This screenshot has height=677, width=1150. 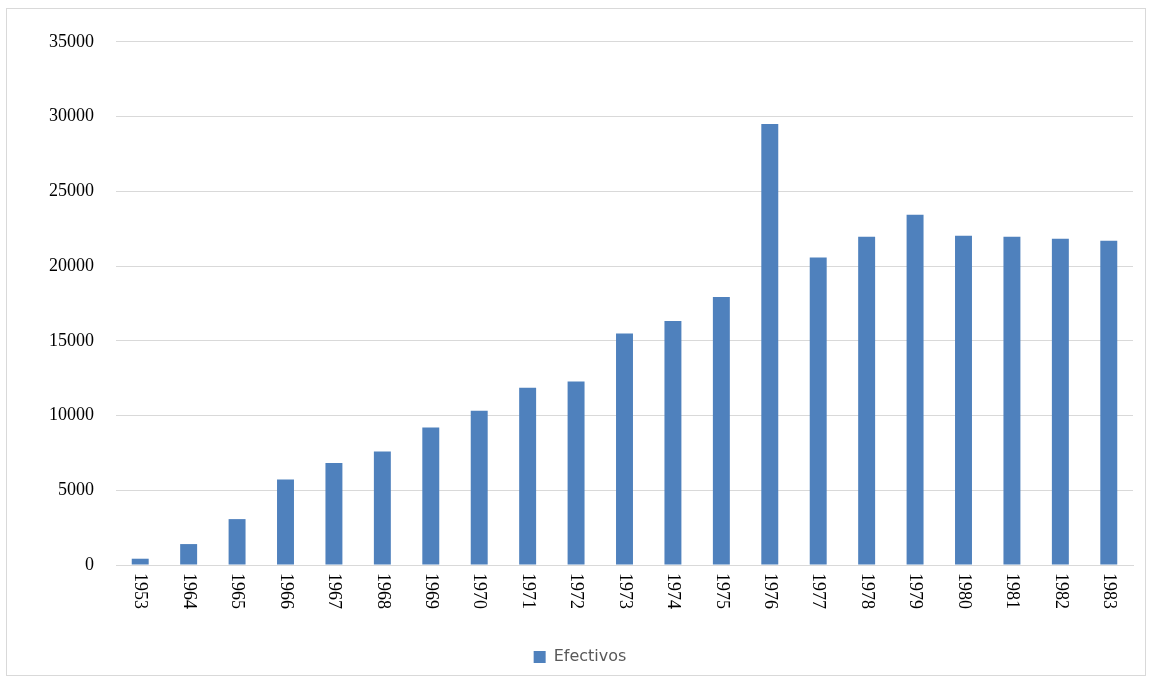 What do you see at coordinates (71, 115) in the screenshot?
I see `y-tick-label: 30000` at bounding box center [71, 115].